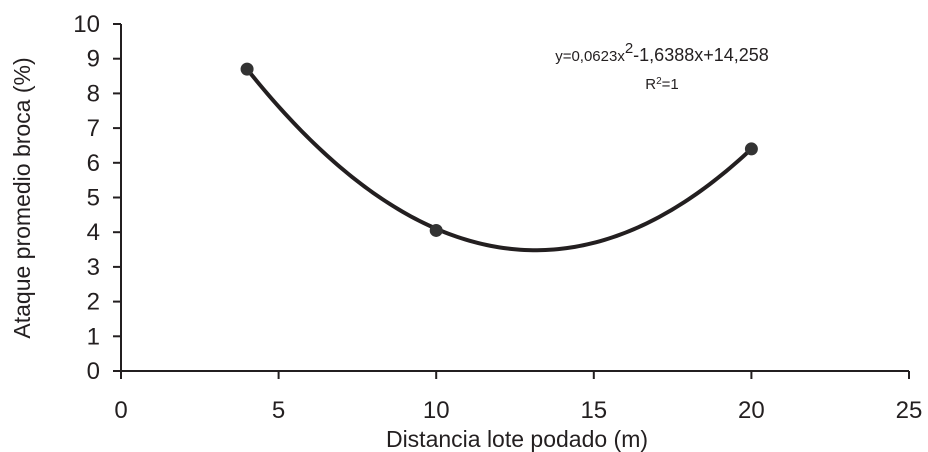 Image resolution: width=928 pixels, height=452 pixels. What do you see at coordinates (93, 128) in the screenshot?
I see `y-tick-label: 7` at bounding box center [93, 128].